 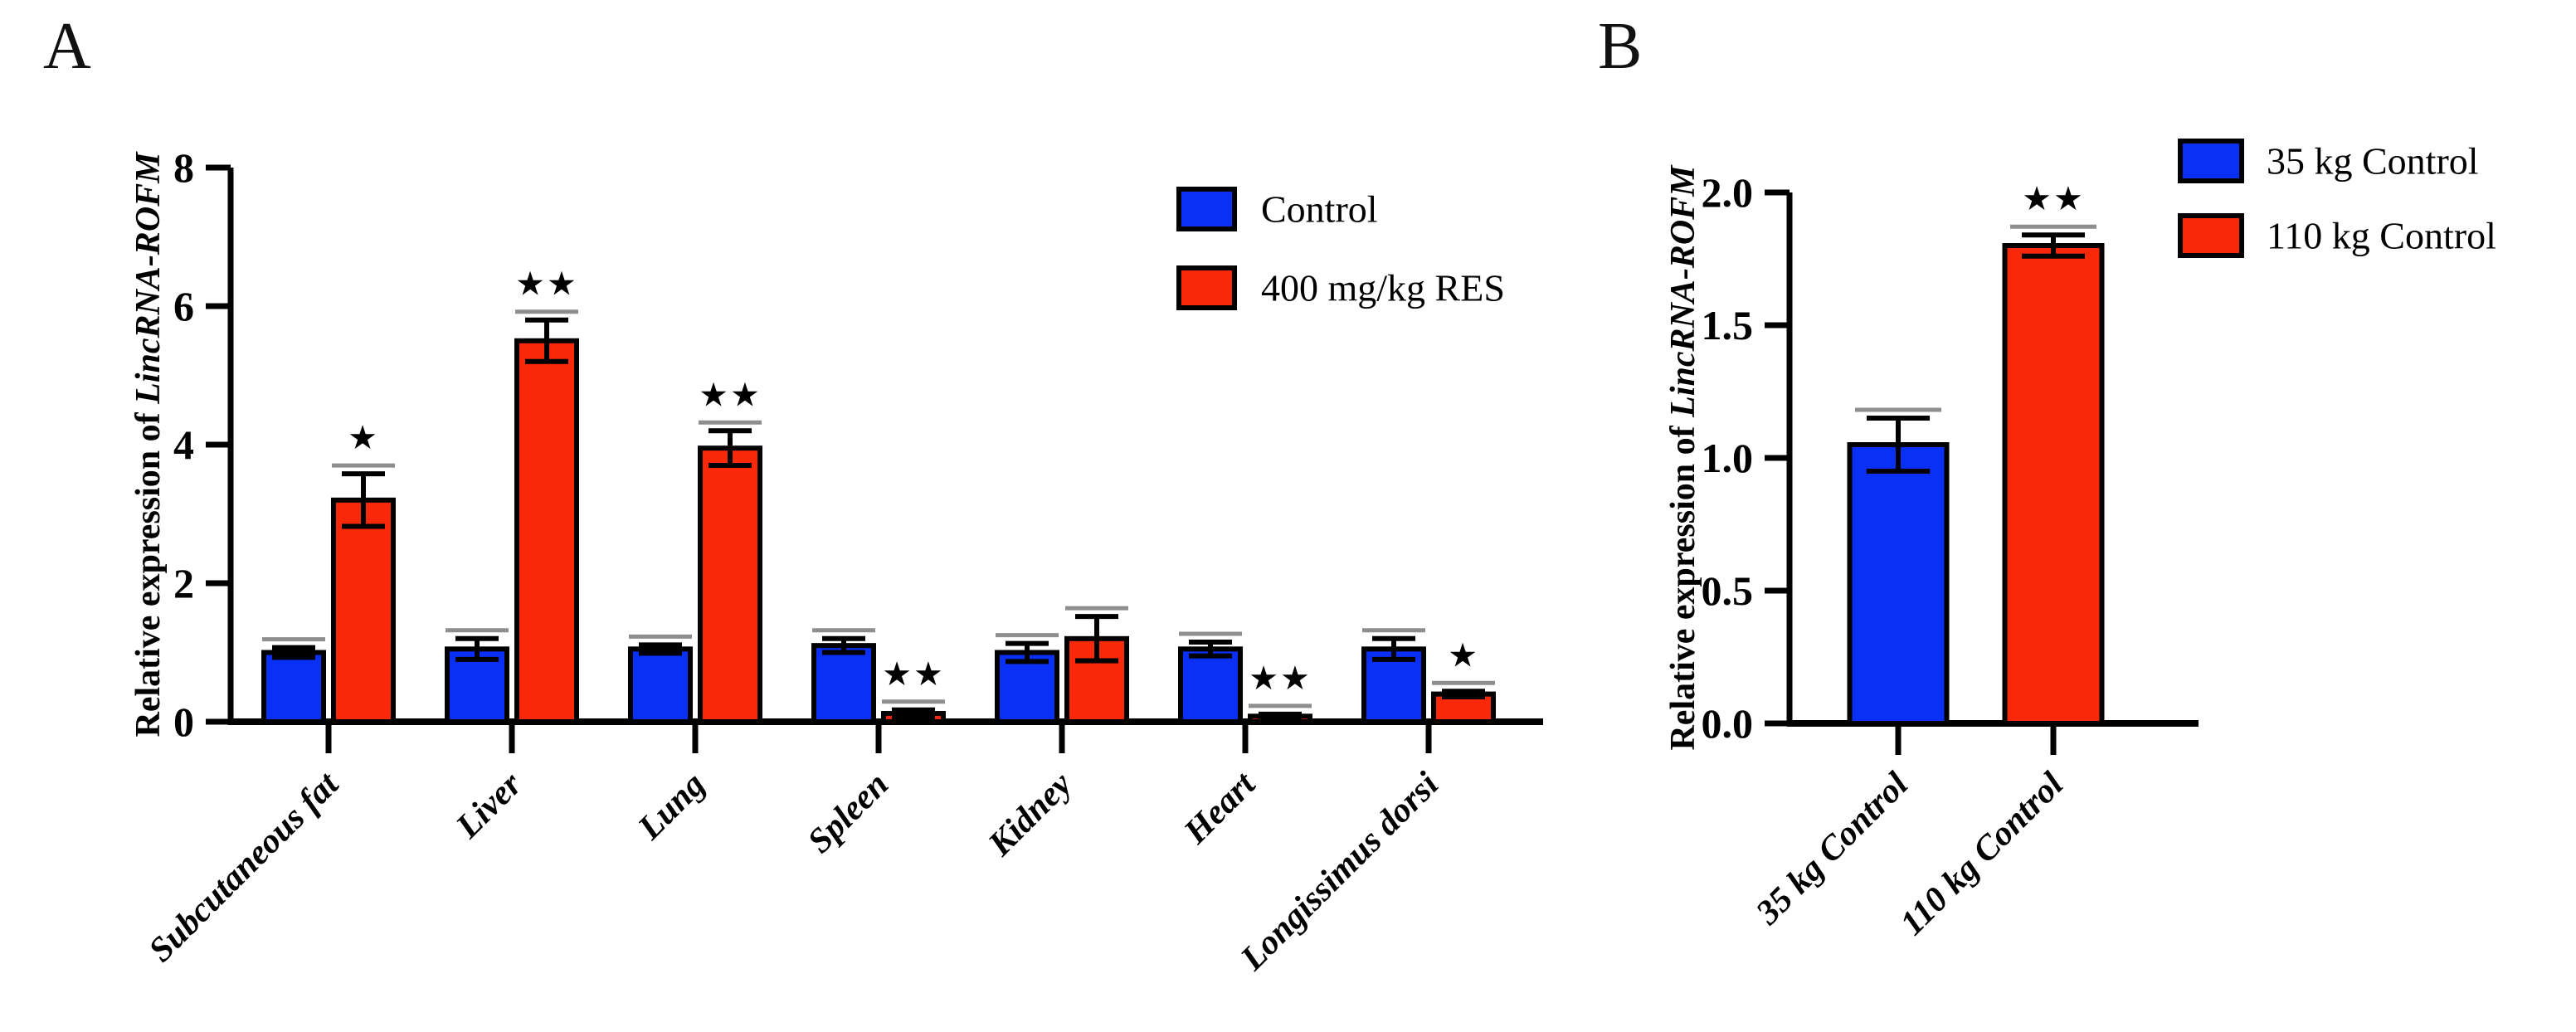 What do you see at coordinates (848, 813) in the screenshot?
I see `category-label-spleen: Spleen` at bounding box center [848, 813].